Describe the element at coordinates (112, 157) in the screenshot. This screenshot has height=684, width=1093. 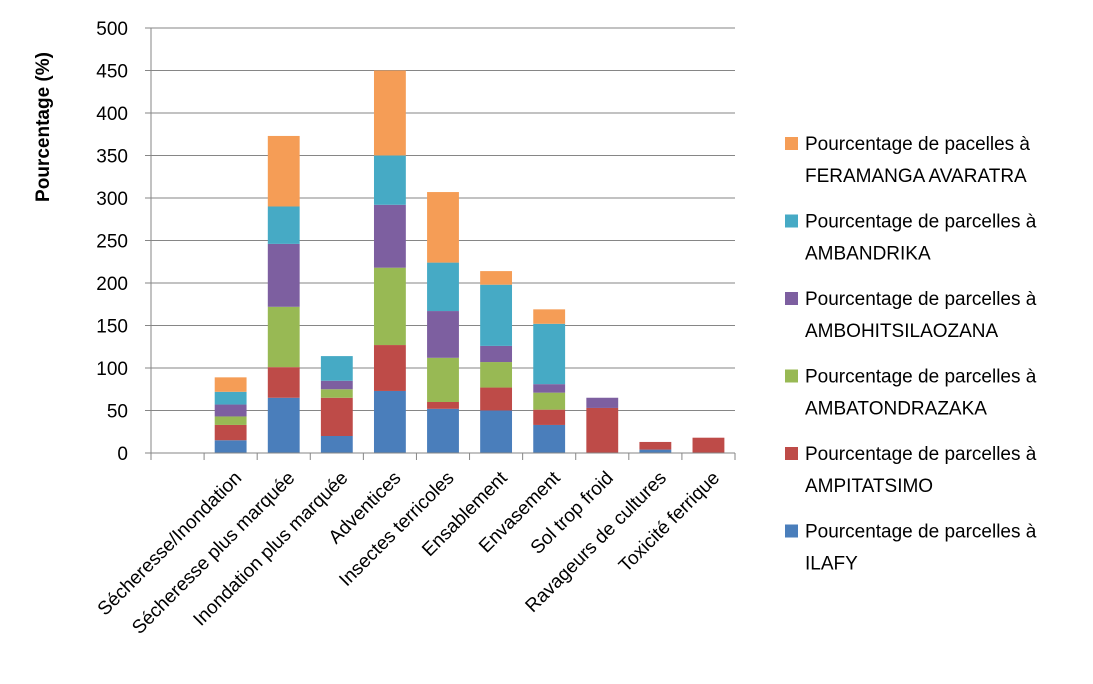
I see `y-tick-label: 350` at that location.